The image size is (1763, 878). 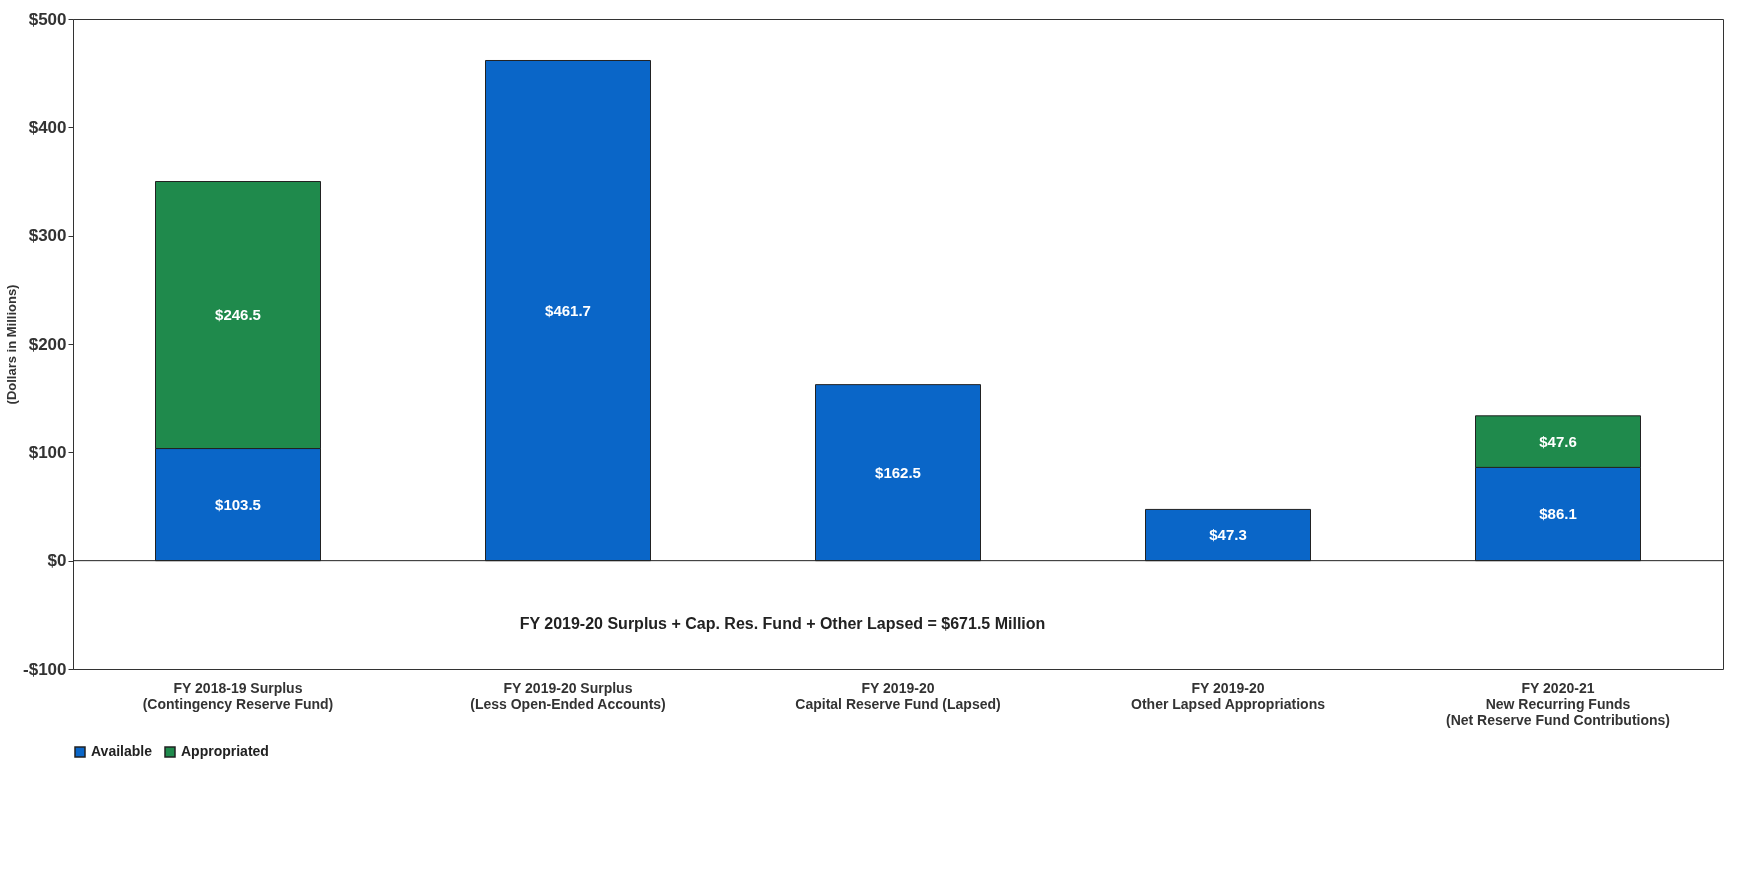 What do you see at coordinates (47, 452) in the screenshot?
I see `y-tick-label: $100` at bounding box center [47, 452].